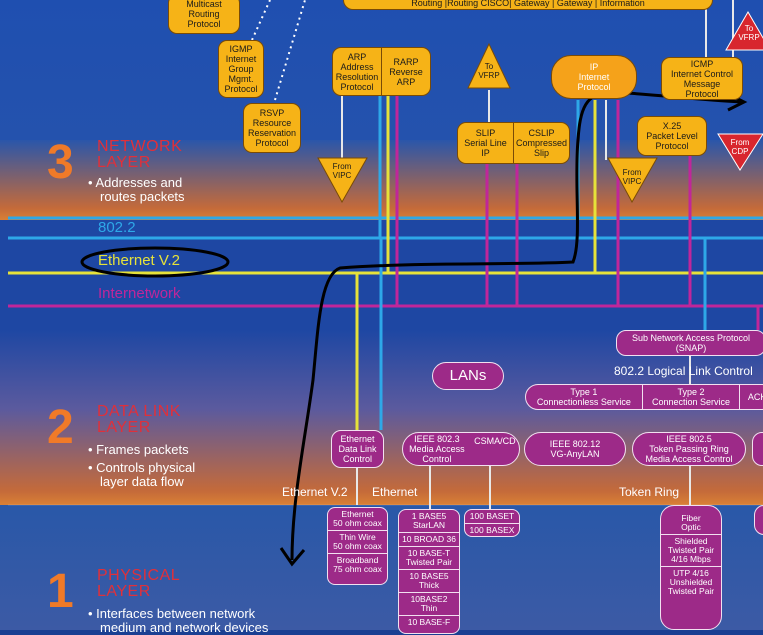  I want to click on phys-100basex: 100 BASEX, so click(492, 529).